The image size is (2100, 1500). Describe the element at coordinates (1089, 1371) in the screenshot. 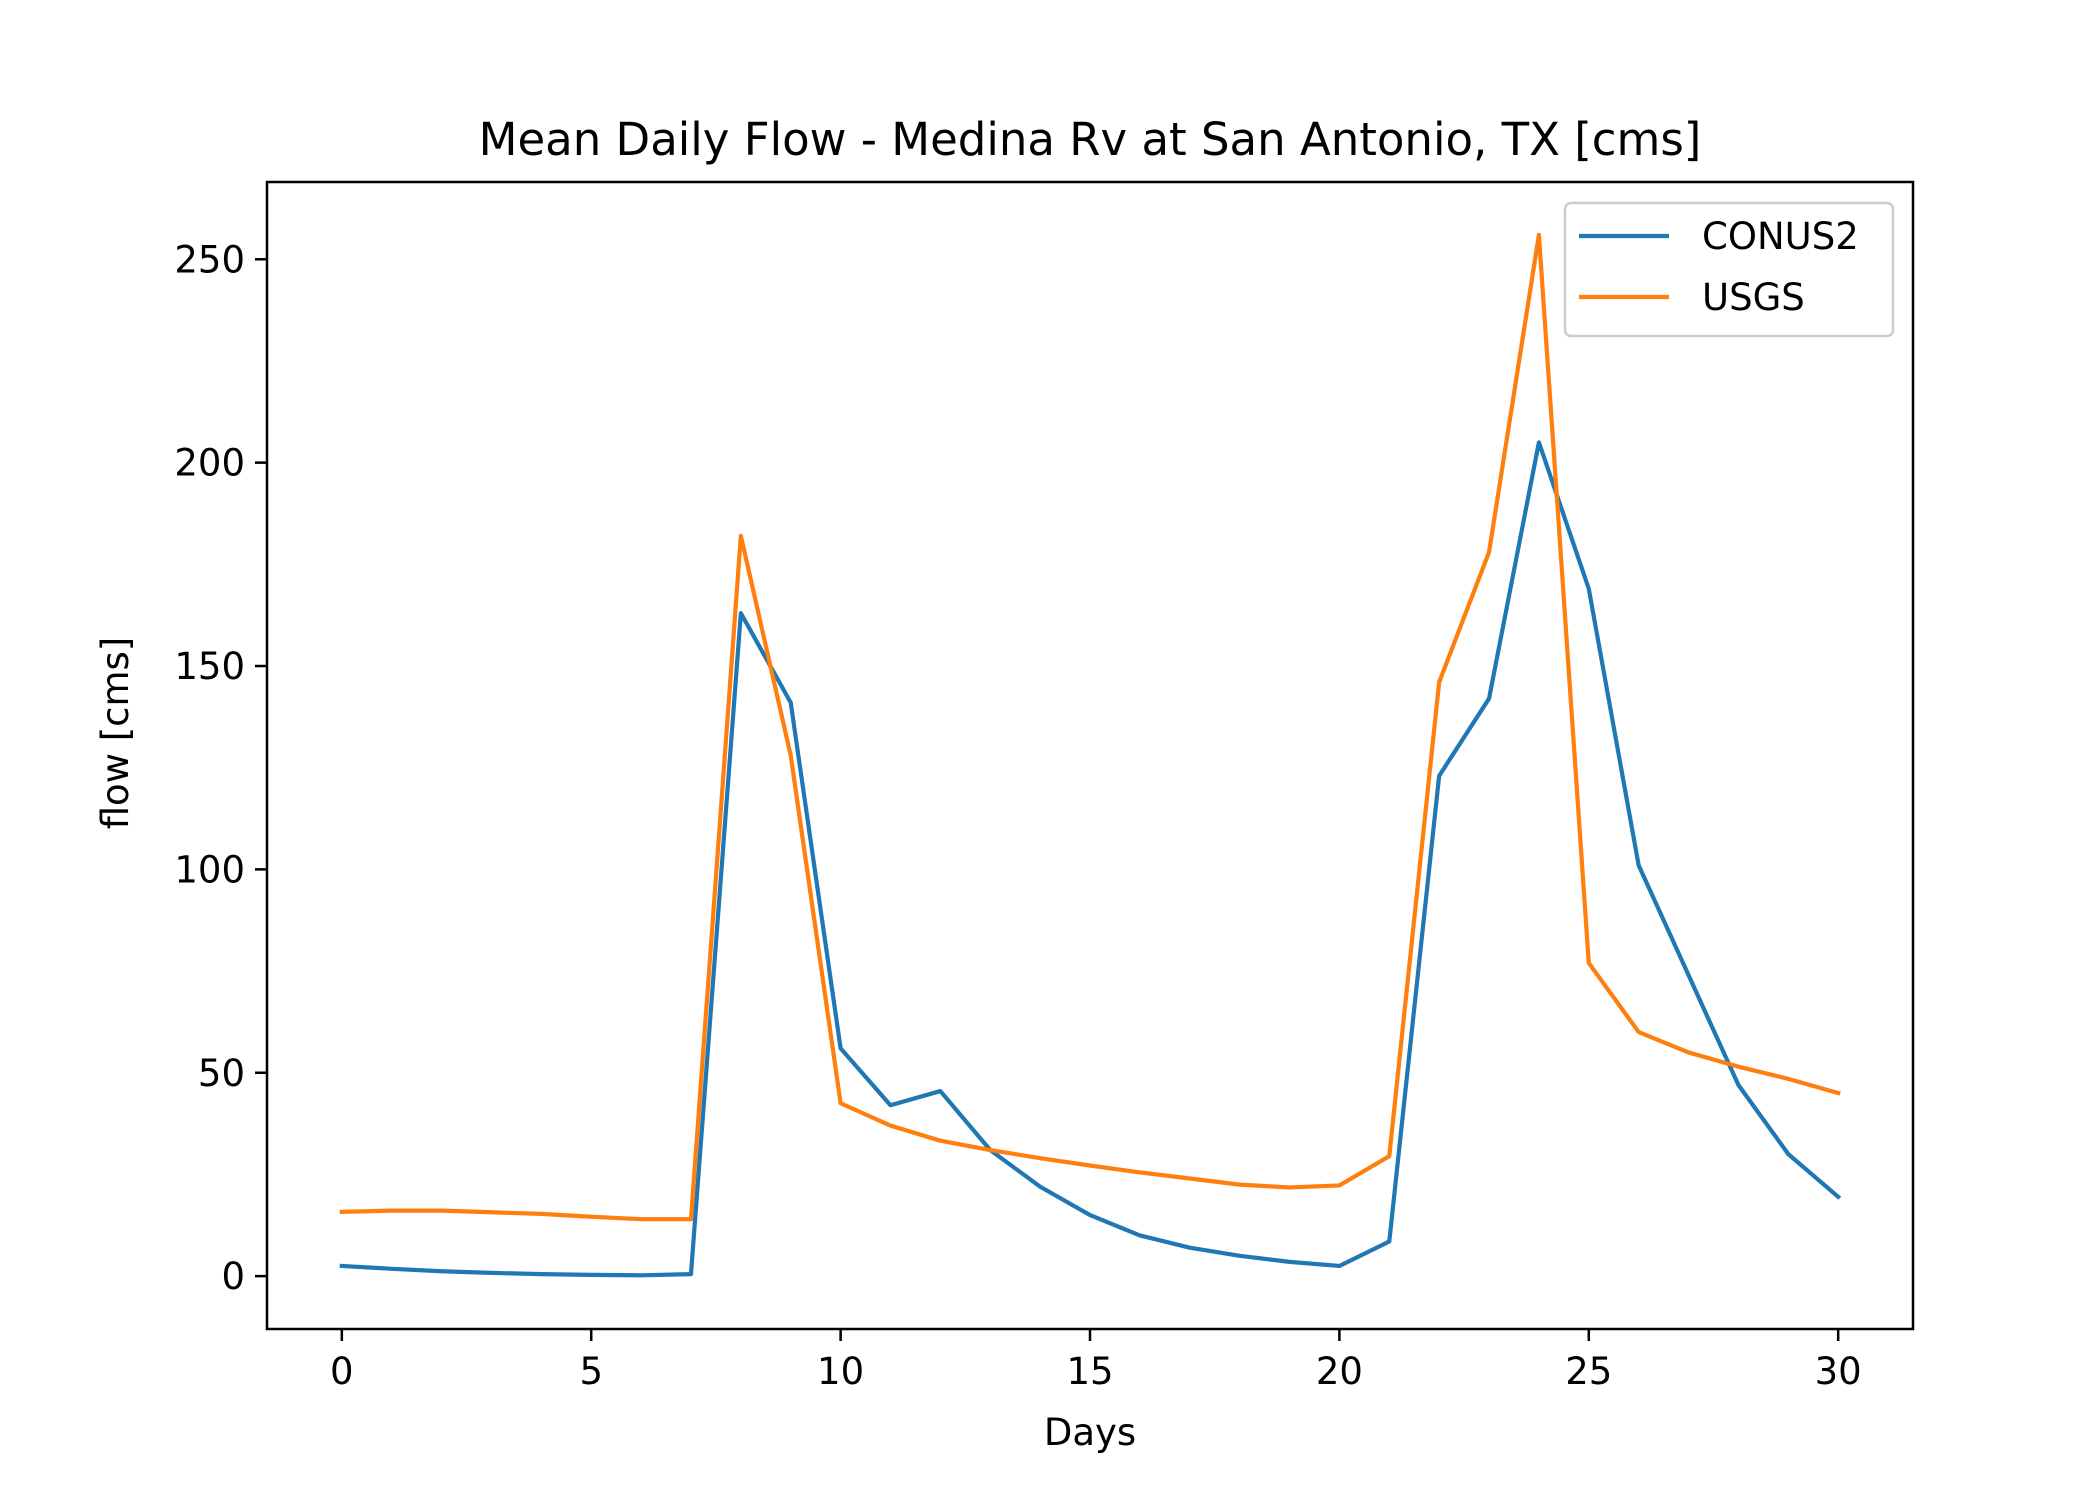

I see `x-tick-label: 15` at that location.